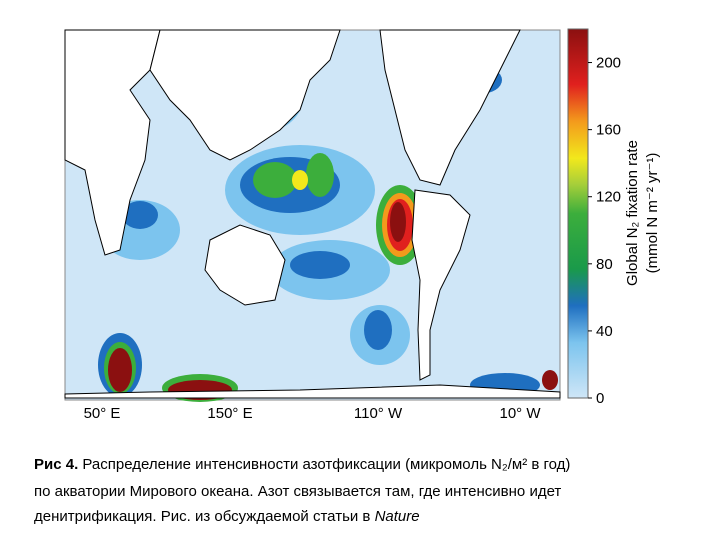  What do you see at coordinates (520, 413) in the screenshot?
I see `x-label: 10° W` at bounding box center [520, 413].